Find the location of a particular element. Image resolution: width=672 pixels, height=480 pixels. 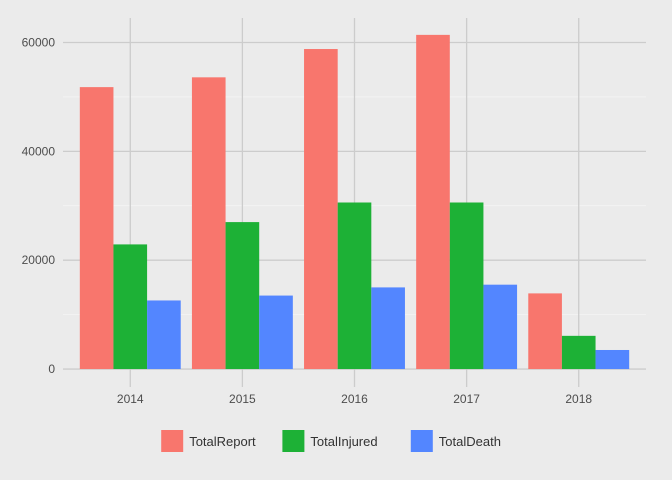

legend: TotalReport TotalInjured TotalDeath is located at coordinates (331, 441).